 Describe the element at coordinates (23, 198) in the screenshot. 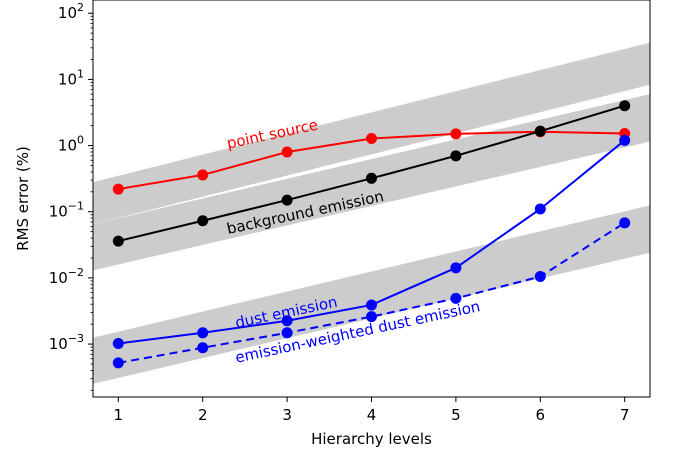

I see `y-axis-label: RMS error (%)` at that location.